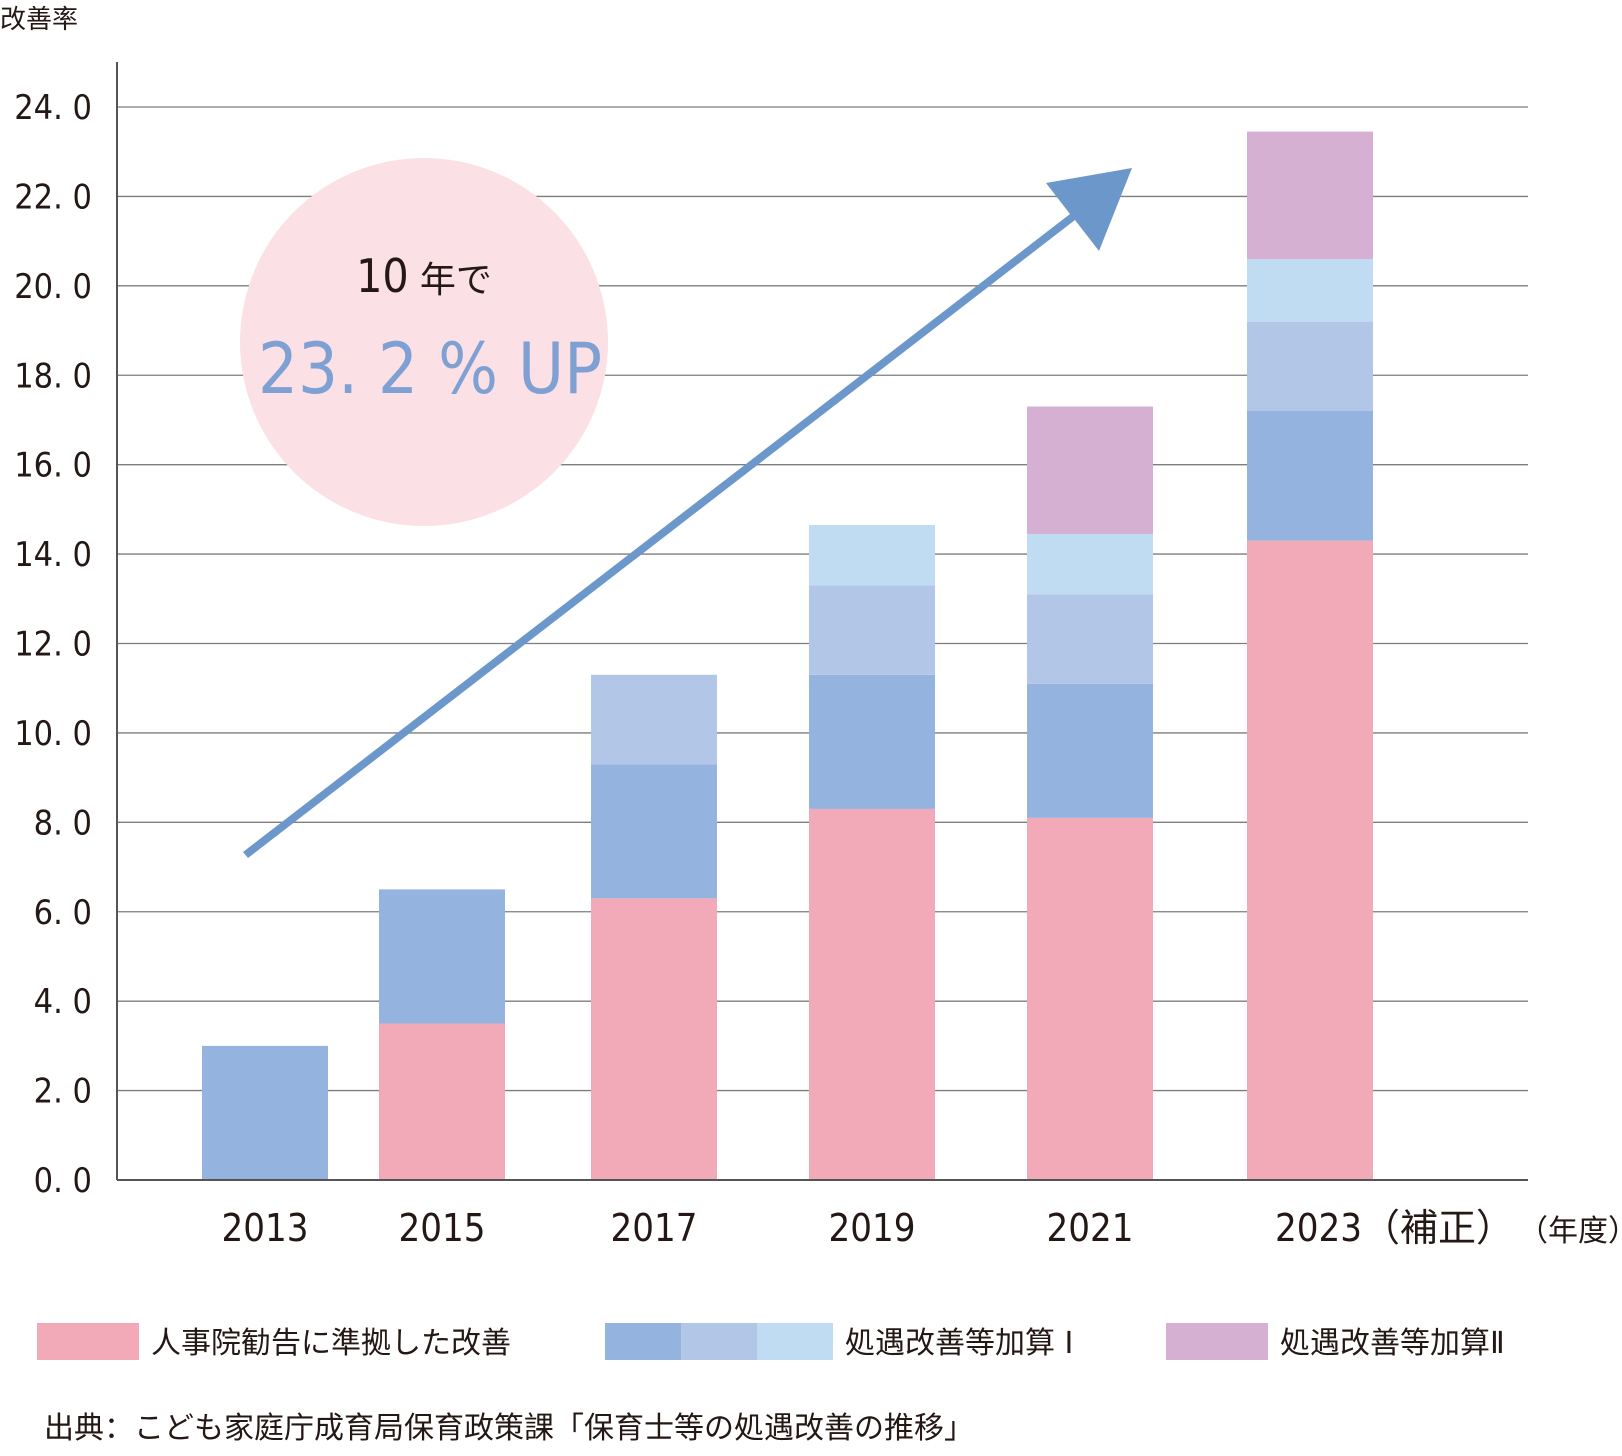 Image resolution: width=1622 pixels, height=1456 pixels. What do you see at coordinates (63, 823) in the screenshot?
I see `y-tick-label: 8. 0` at bounding box center [63, 823].